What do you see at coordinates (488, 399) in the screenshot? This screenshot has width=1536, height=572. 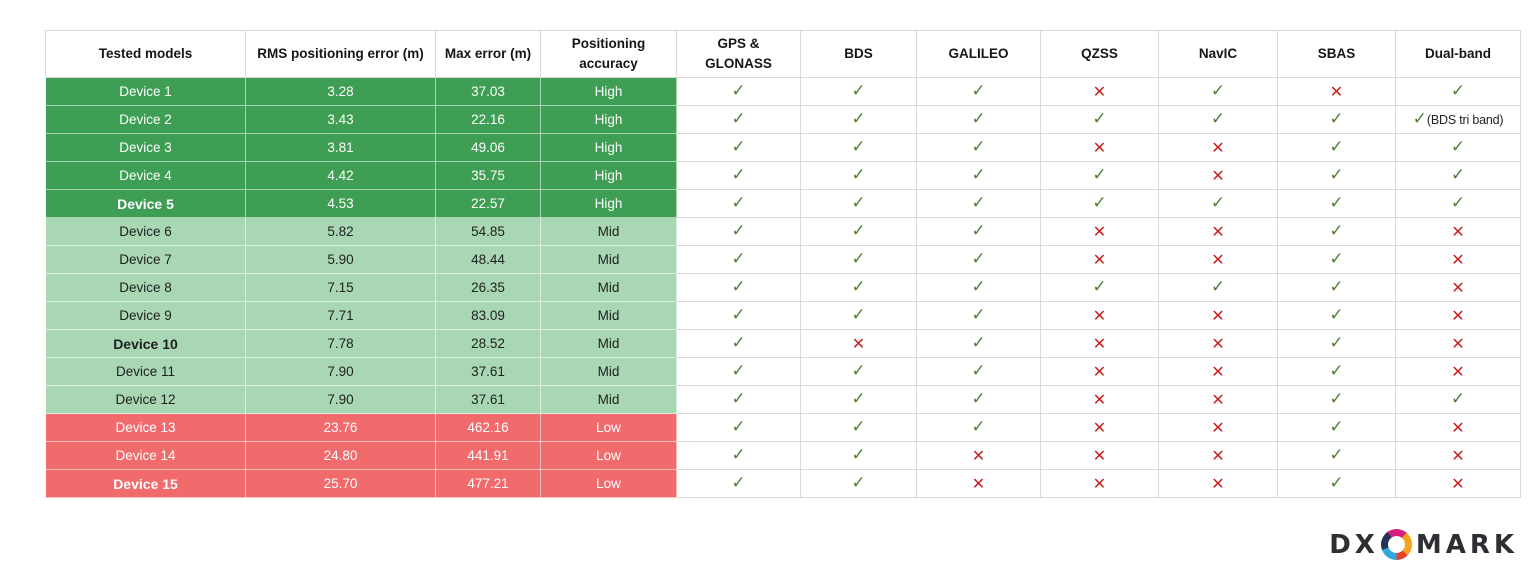 I see `max-error-cell: 37.61` at bounding box center [488, 399].